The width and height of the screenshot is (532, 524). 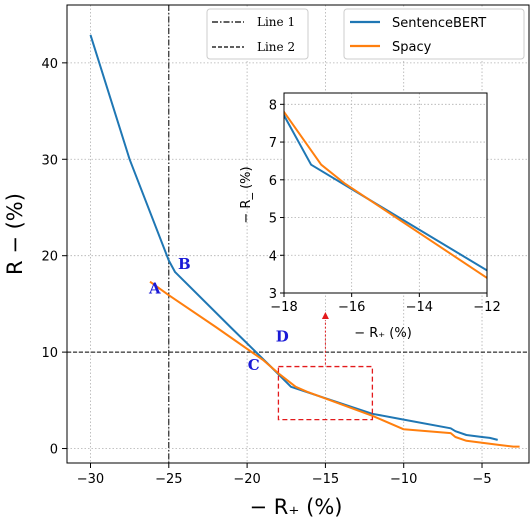 What do you see at coordinates (439, 23) in the screenshot?
I see `legend-sentencebert-label: SentenceBERT` at bounding box center [439, 23].